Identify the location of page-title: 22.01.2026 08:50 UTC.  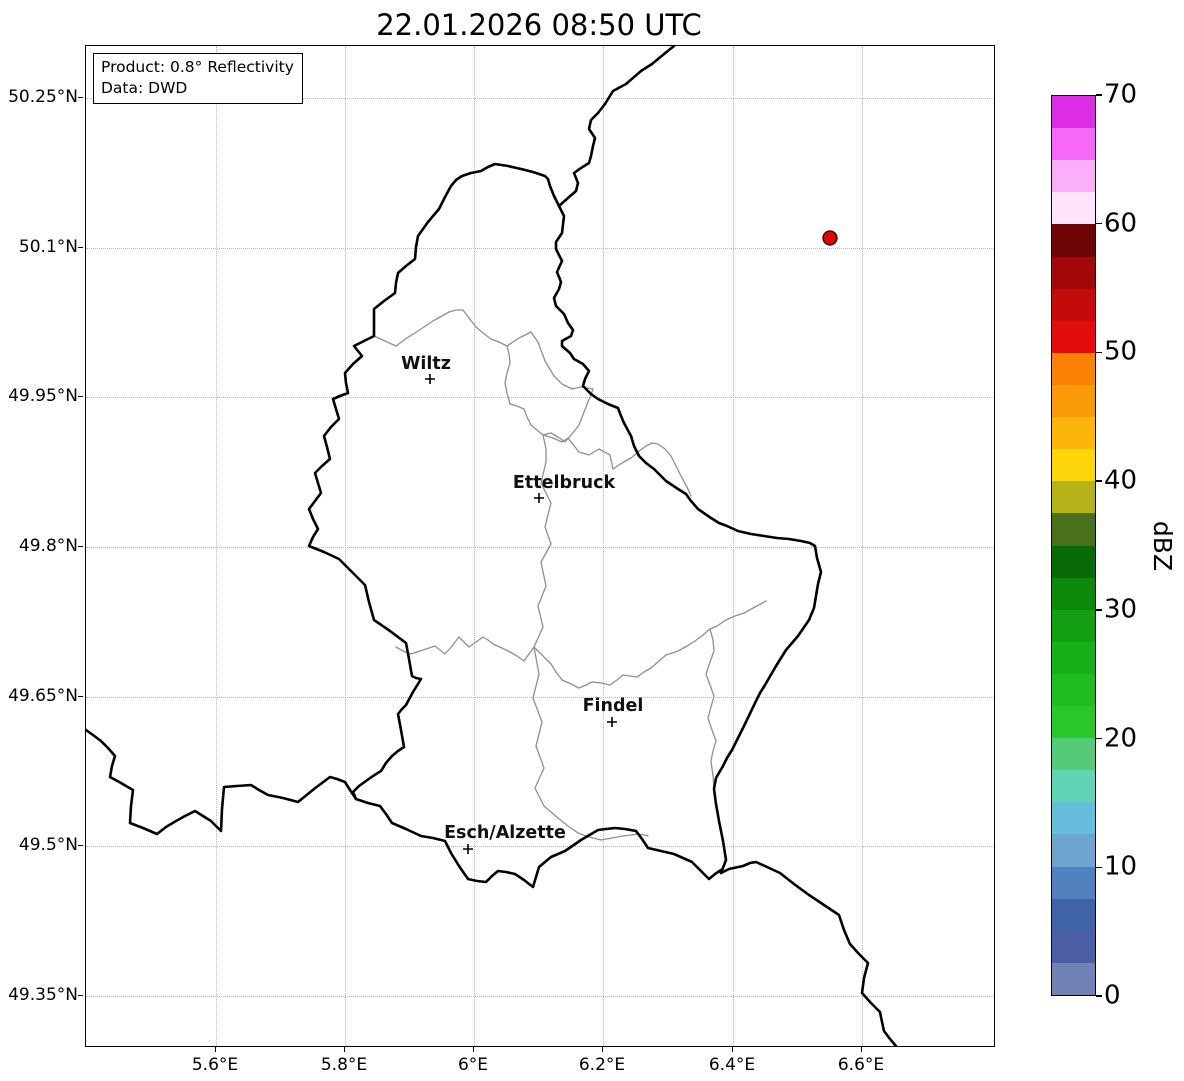
(539, 25).